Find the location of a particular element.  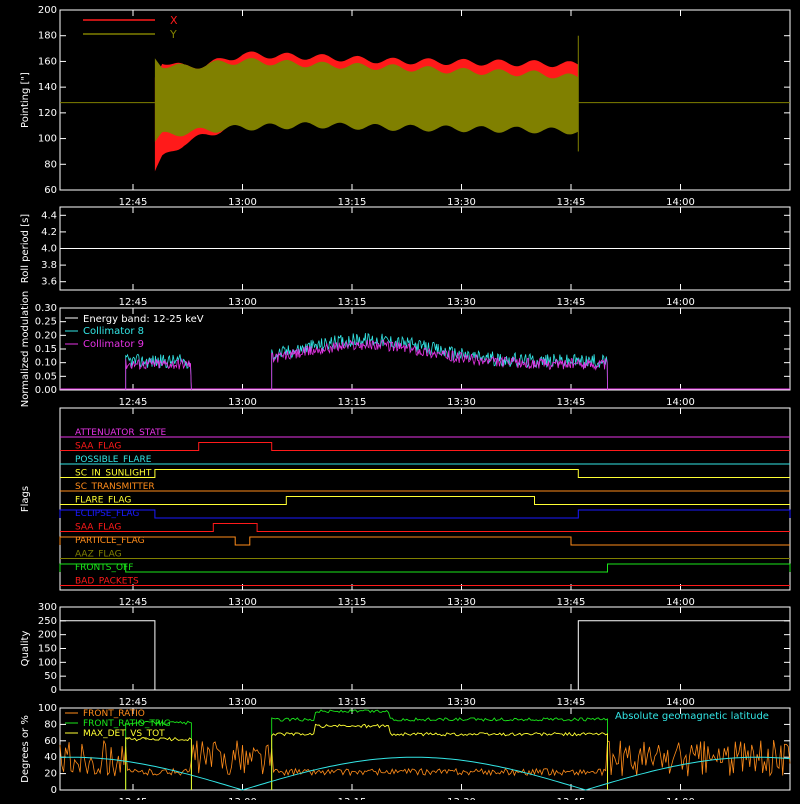

geomagnetic-latitude-series is located at coordinates (425, 773).